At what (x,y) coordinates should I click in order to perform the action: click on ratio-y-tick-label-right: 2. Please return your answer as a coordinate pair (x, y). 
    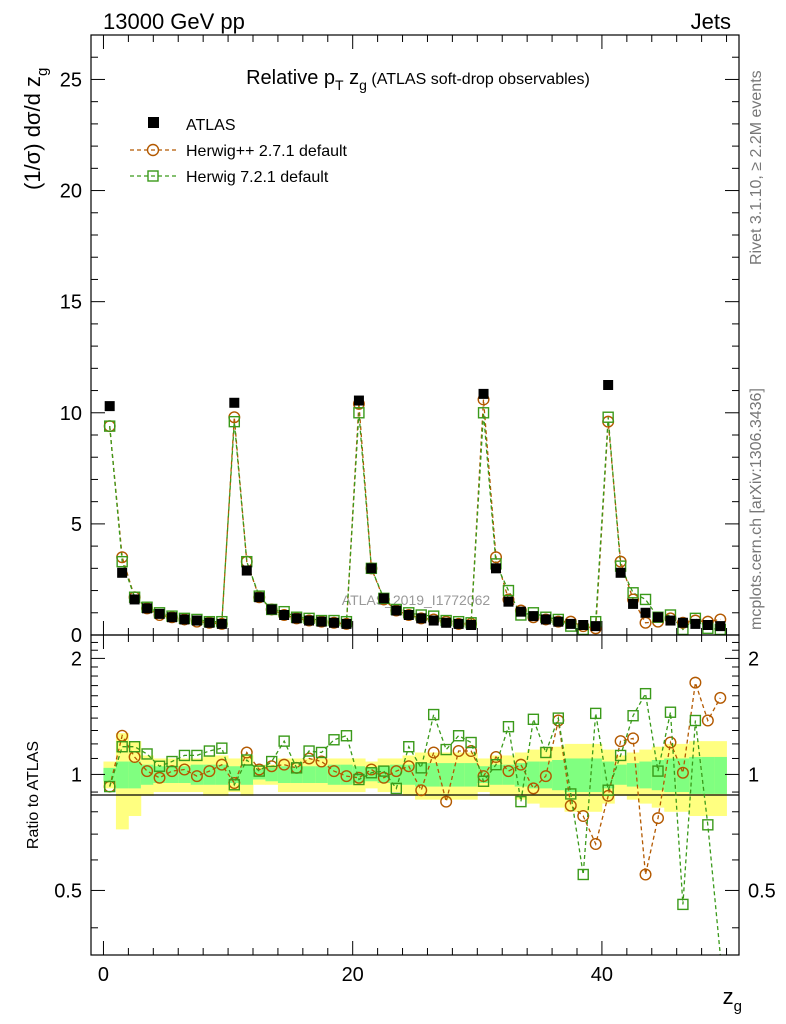
    Looking at the image, I should click on (753, 659).